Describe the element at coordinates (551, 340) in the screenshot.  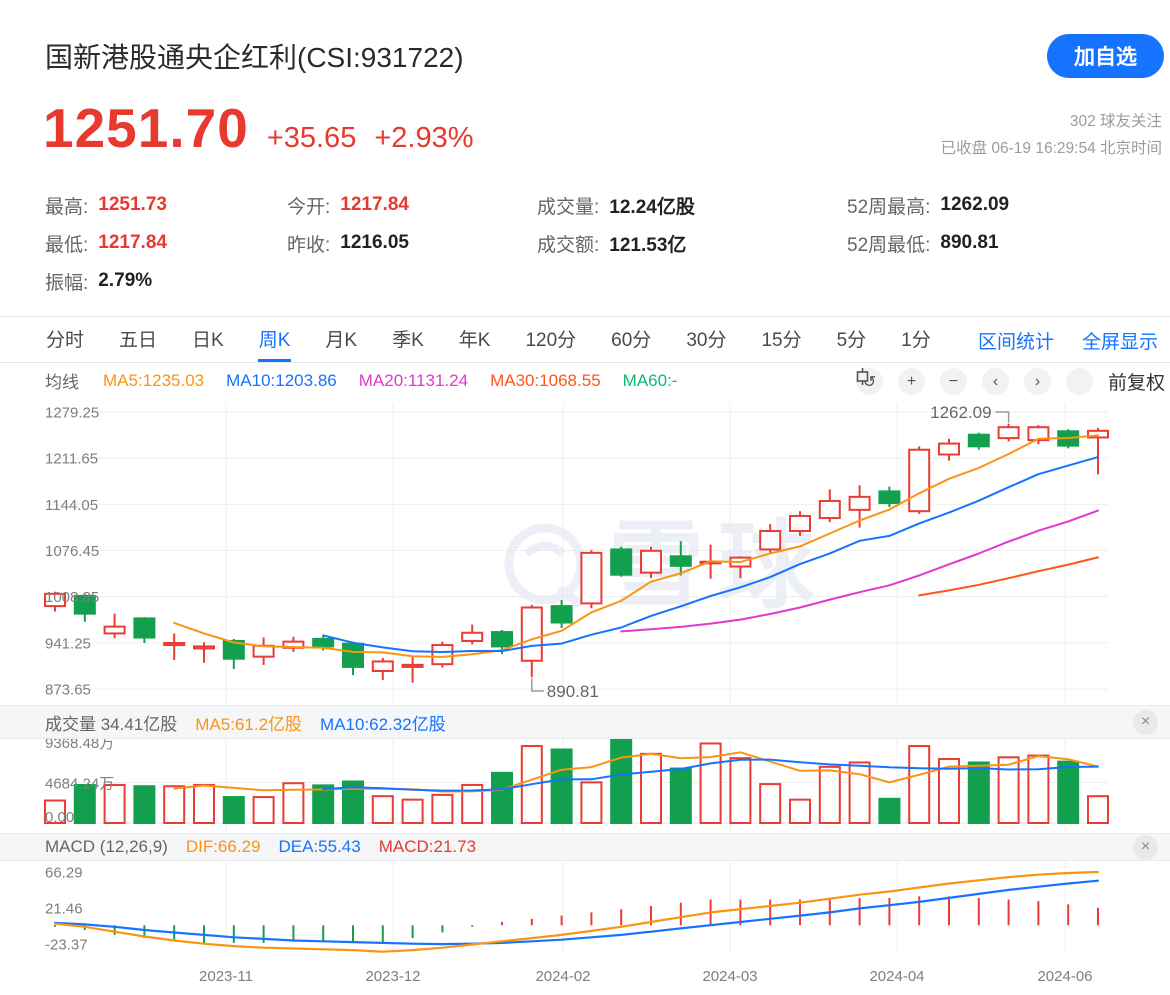
I see `tab-item: 120分` at that location.